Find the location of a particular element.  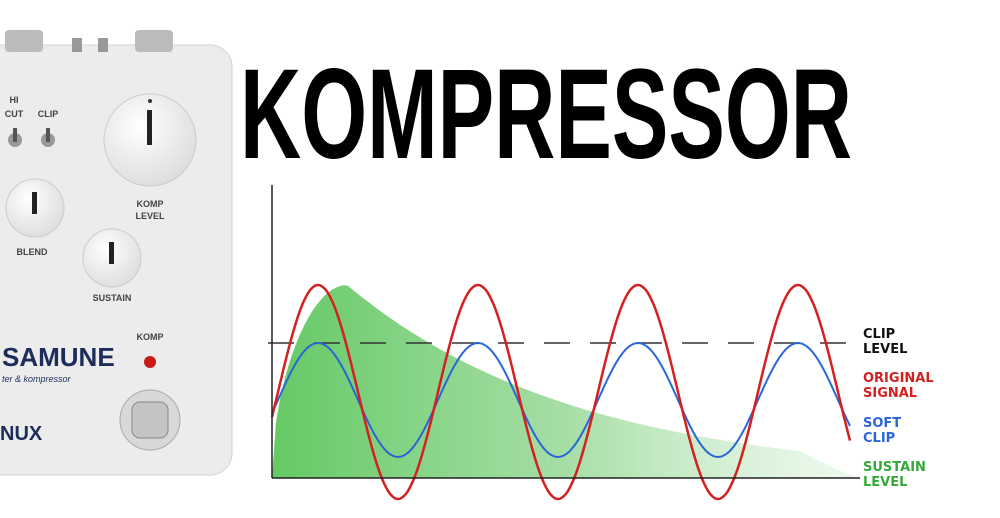

legend-label: SOFT is located at coordinates (882, 423).